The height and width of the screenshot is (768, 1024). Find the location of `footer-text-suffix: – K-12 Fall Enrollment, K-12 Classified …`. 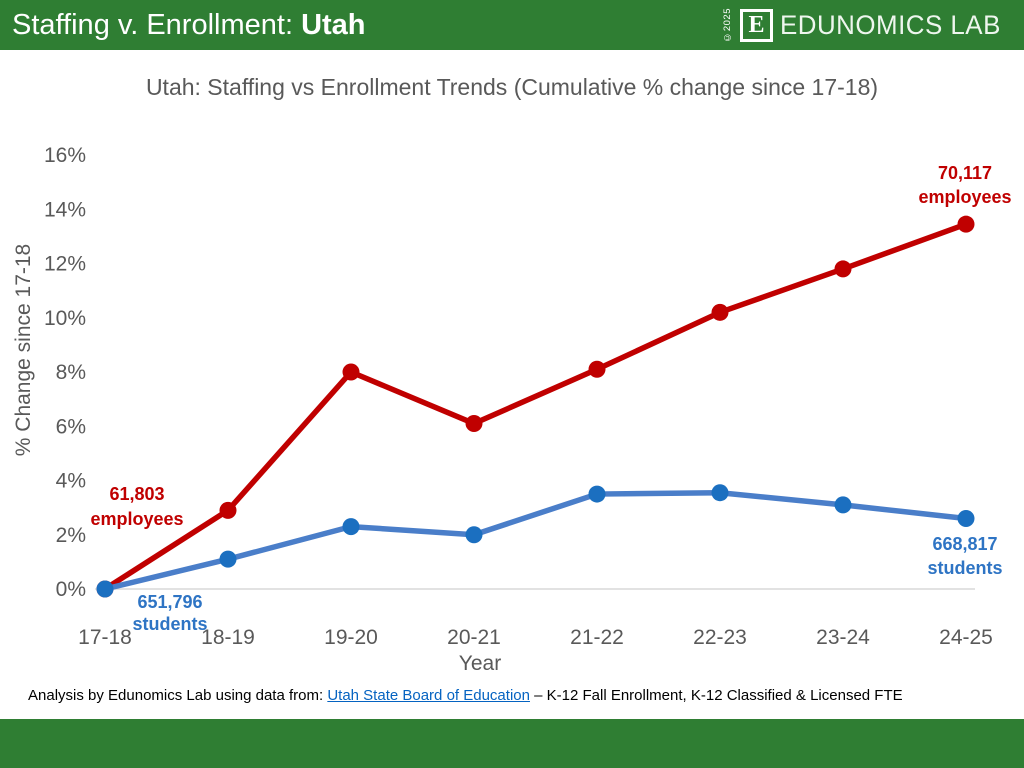

footer-text-suffix: – K-12 Fall Enrollment, K-12 Classified … is located at coordinates (716, 695).